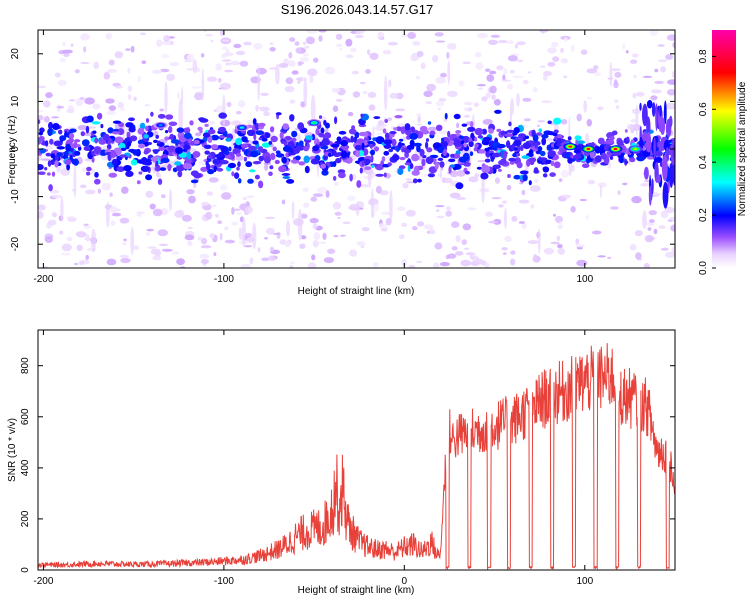  Describe the element at coordinates (356, 590) in the screenshot. I see `snr-x-axis-label: Height of straight line (km)` at that location.